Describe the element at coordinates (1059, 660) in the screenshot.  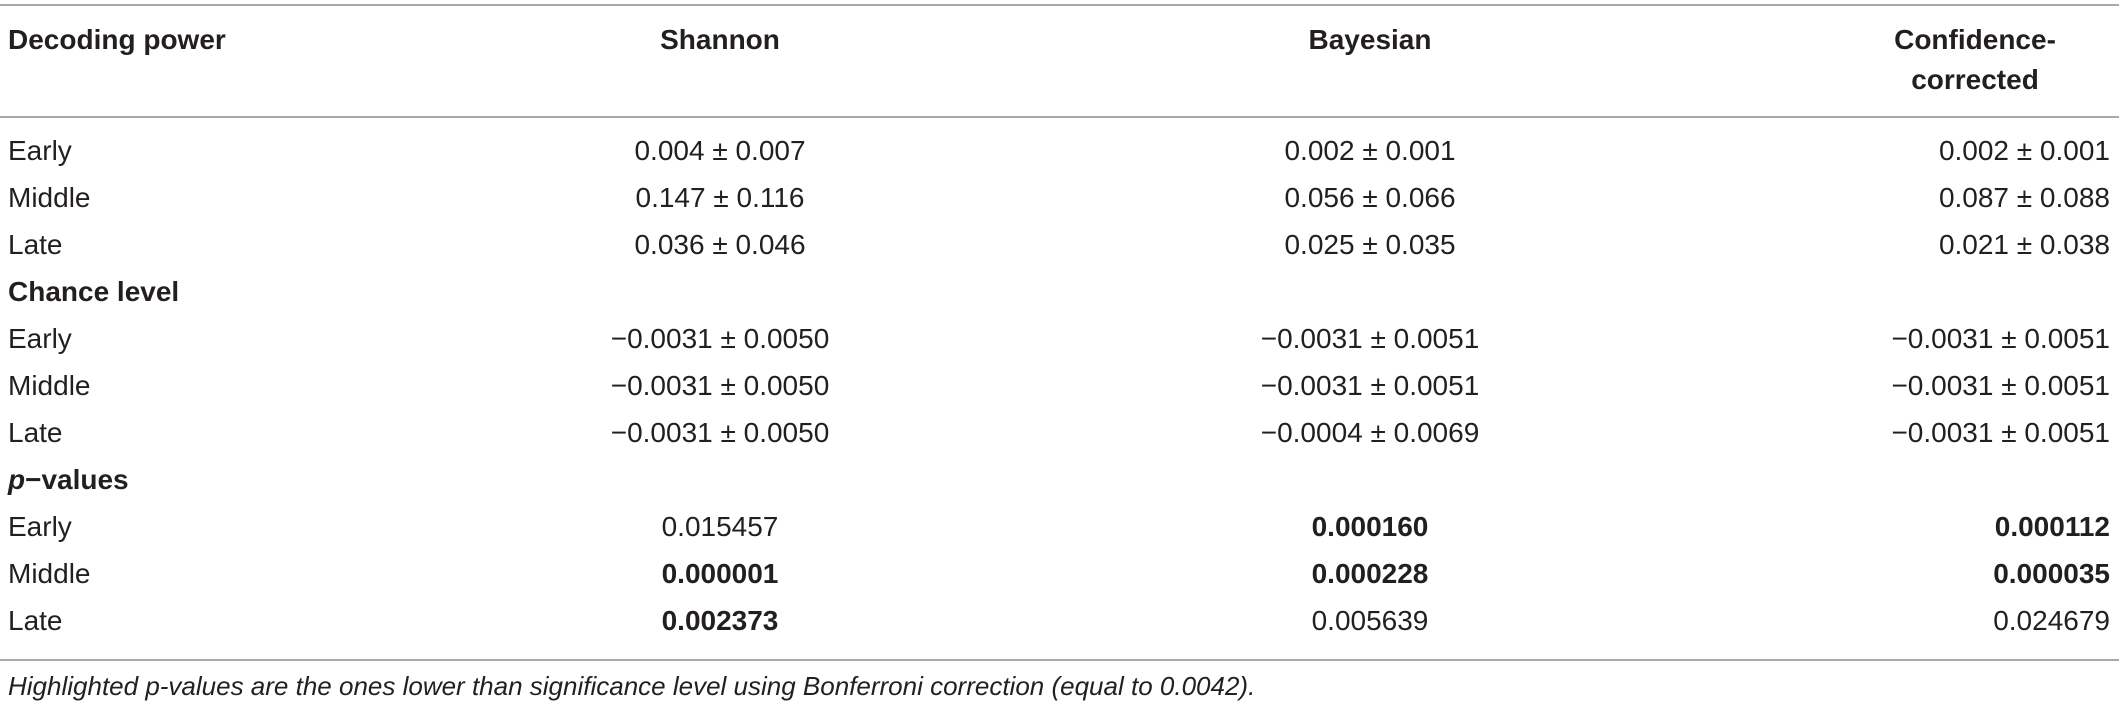
I see `table-bottom-rule` at that location.